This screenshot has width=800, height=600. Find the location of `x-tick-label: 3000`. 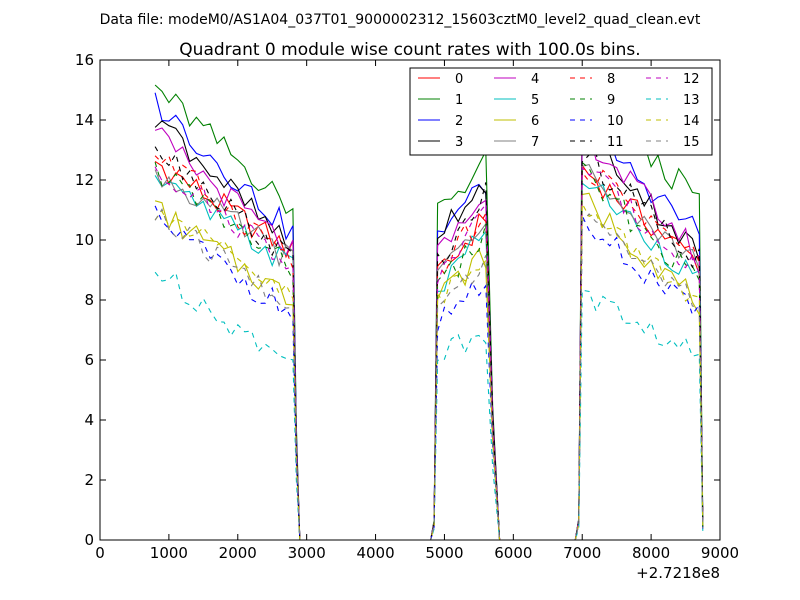

x-tick-label: 3000 is located at coordinates (307, 553).